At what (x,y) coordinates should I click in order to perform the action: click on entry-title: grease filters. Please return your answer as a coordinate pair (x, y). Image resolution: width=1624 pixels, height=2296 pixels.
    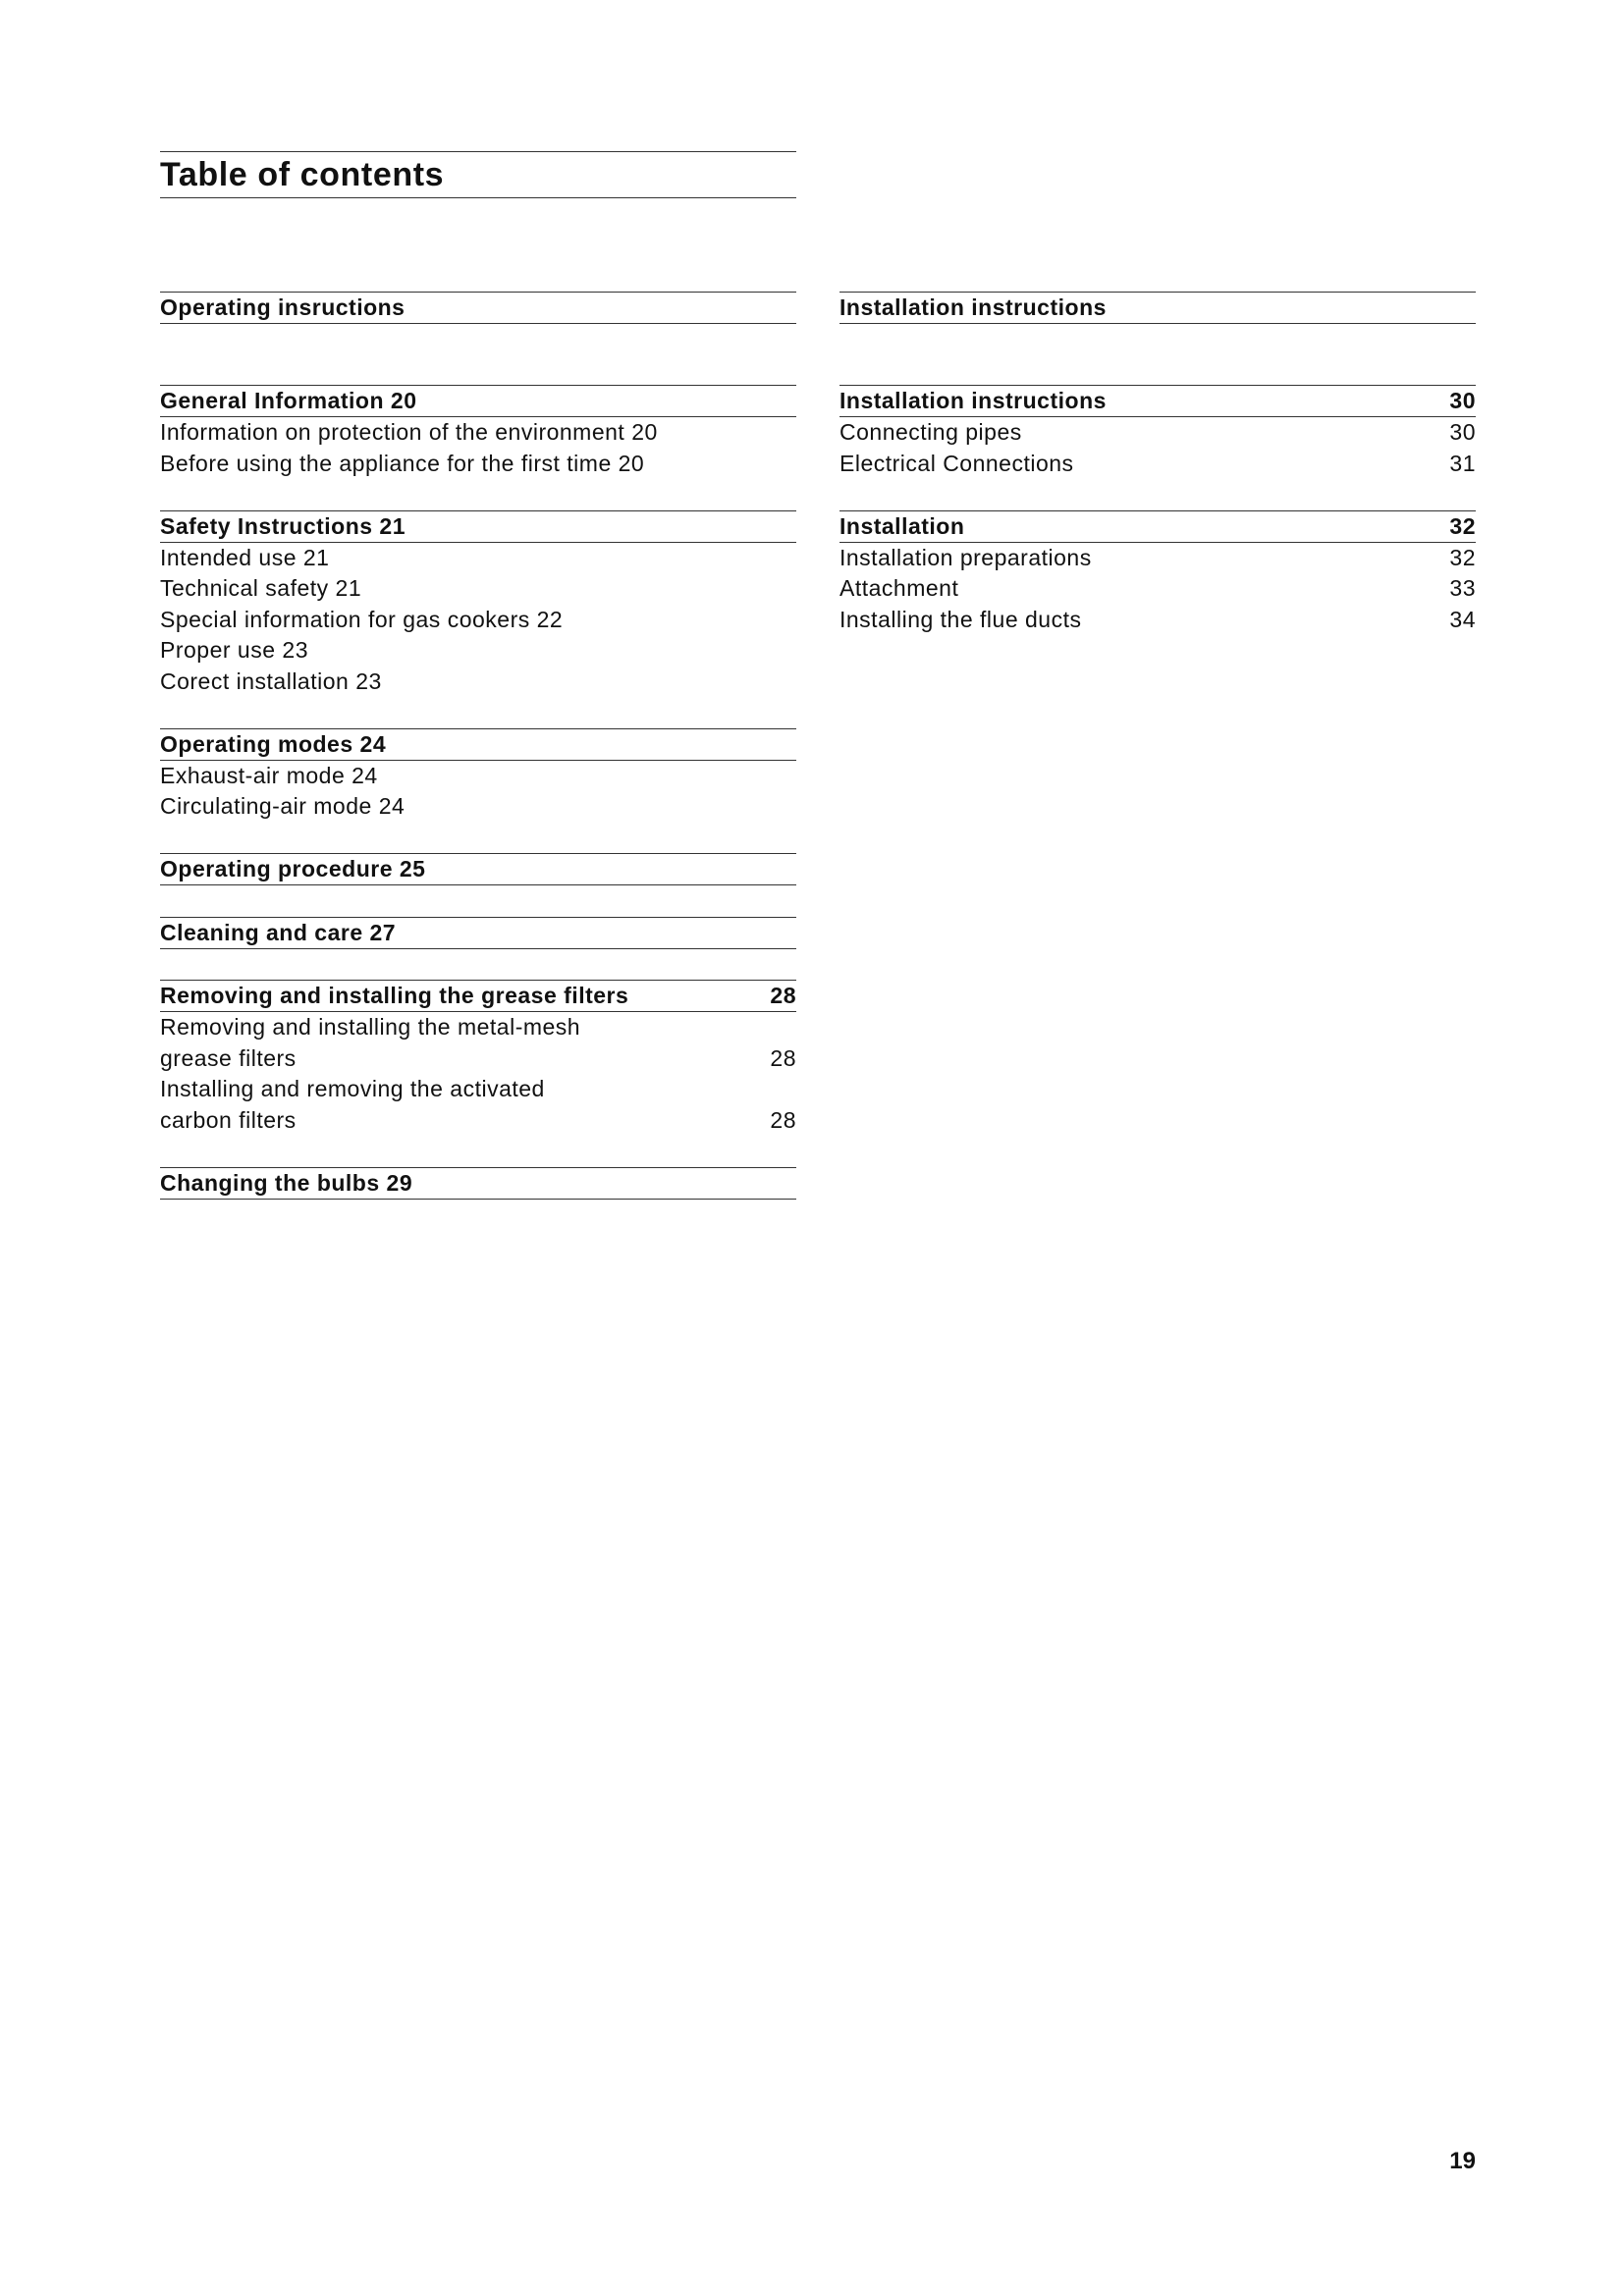
    Looking at the image, I should click on (228, 1058).